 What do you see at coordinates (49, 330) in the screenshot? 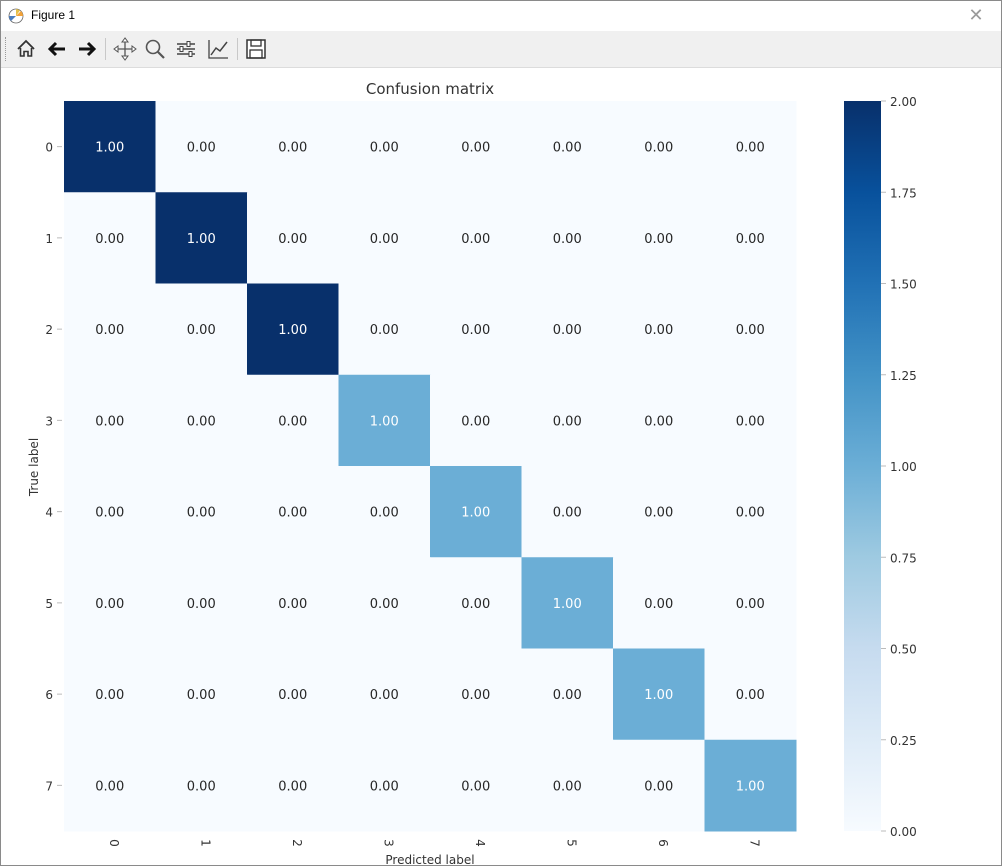
I see `y-tick-label: 2` at bounding box center [49, 330].